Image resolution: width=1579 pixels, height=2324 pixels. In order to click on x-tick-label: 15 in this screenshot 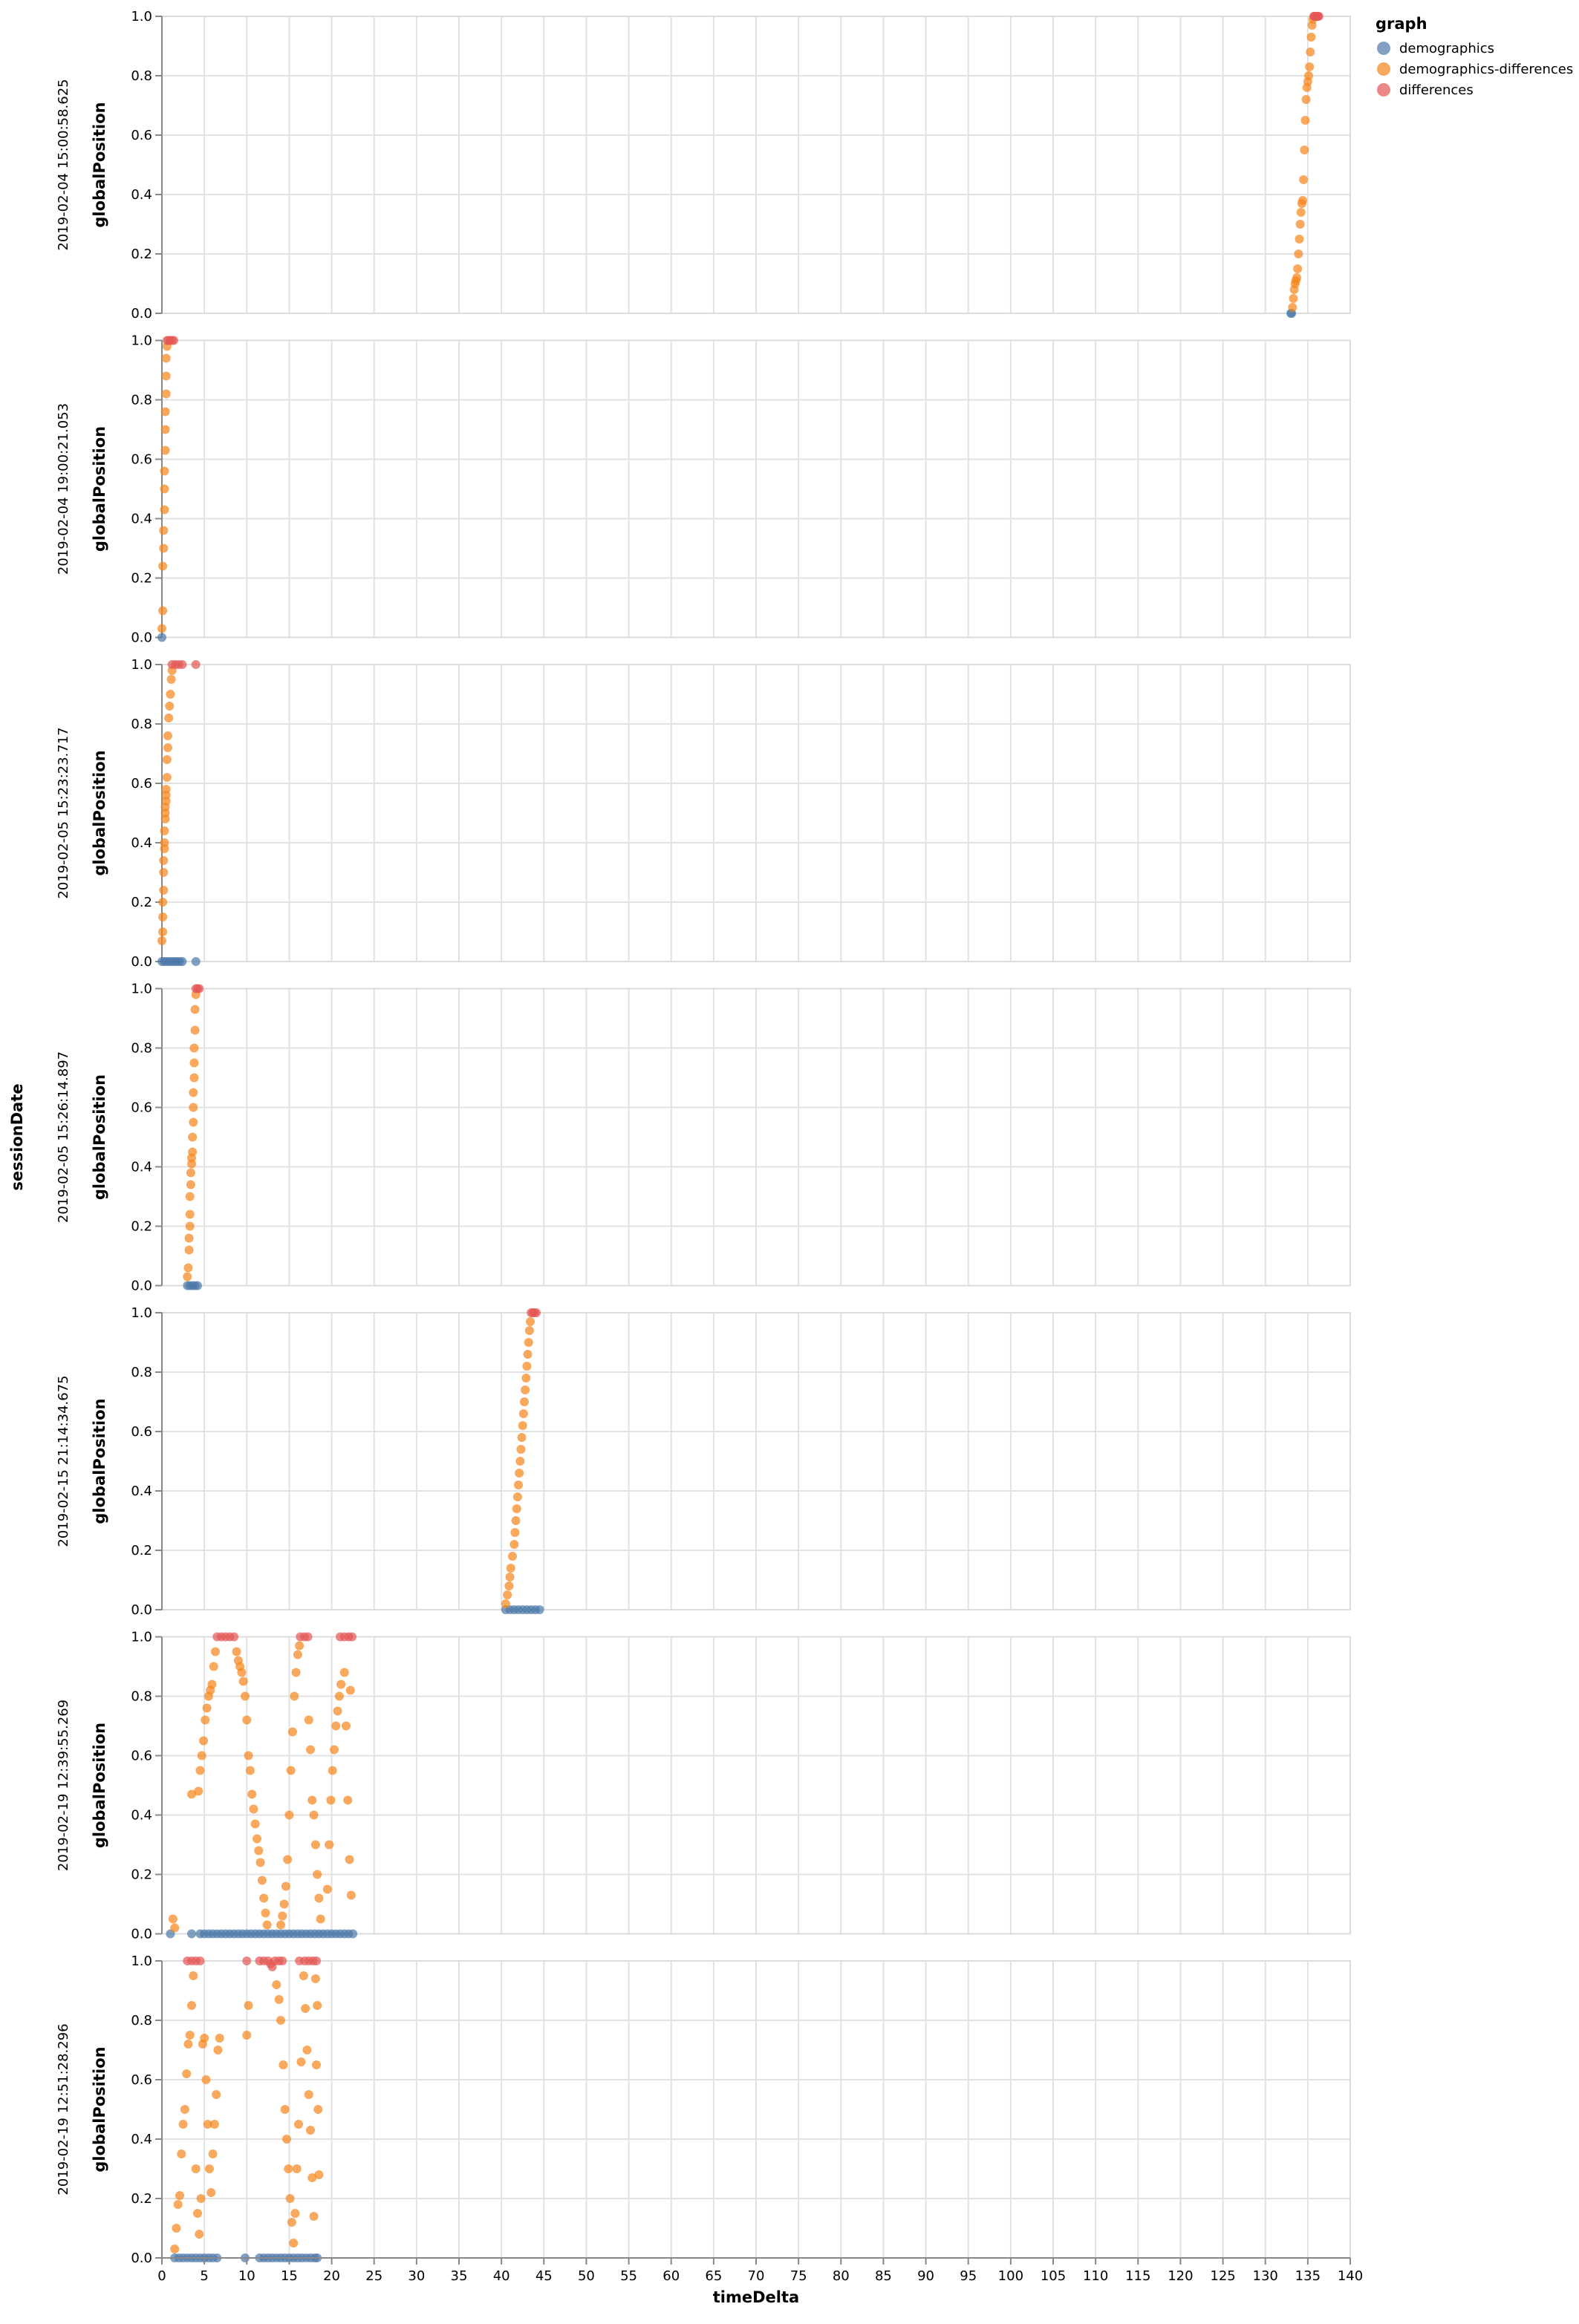, I will do `click(289, 2276)`.